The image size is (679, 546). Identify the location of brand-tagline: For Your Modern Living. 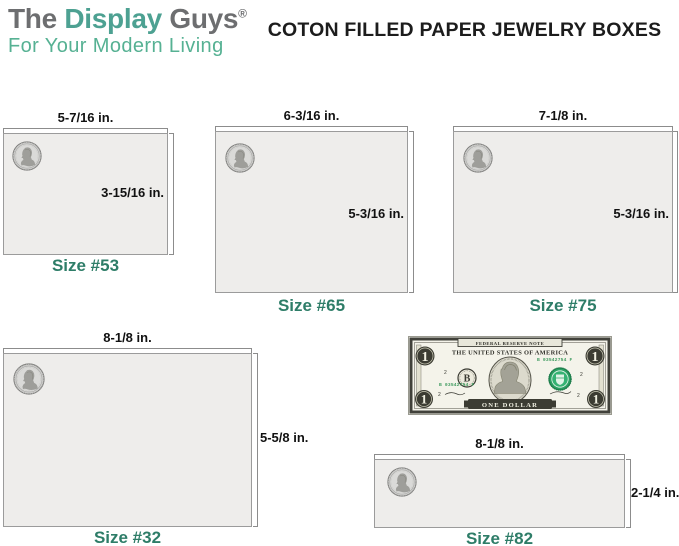
(116, 46).